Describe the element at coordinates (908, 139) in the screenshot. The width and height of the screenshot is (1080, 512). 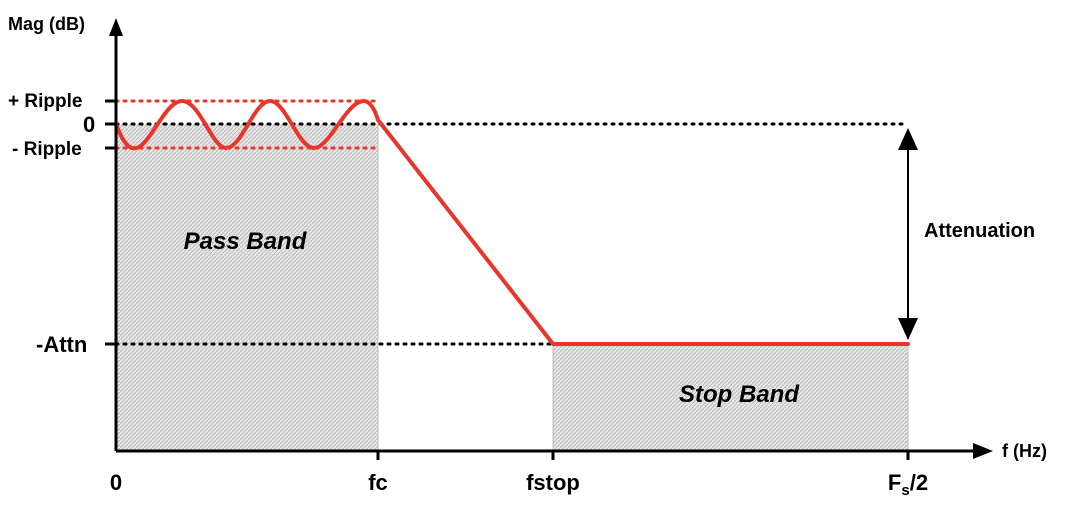
I see `attenuation-arrow-top` at that location.